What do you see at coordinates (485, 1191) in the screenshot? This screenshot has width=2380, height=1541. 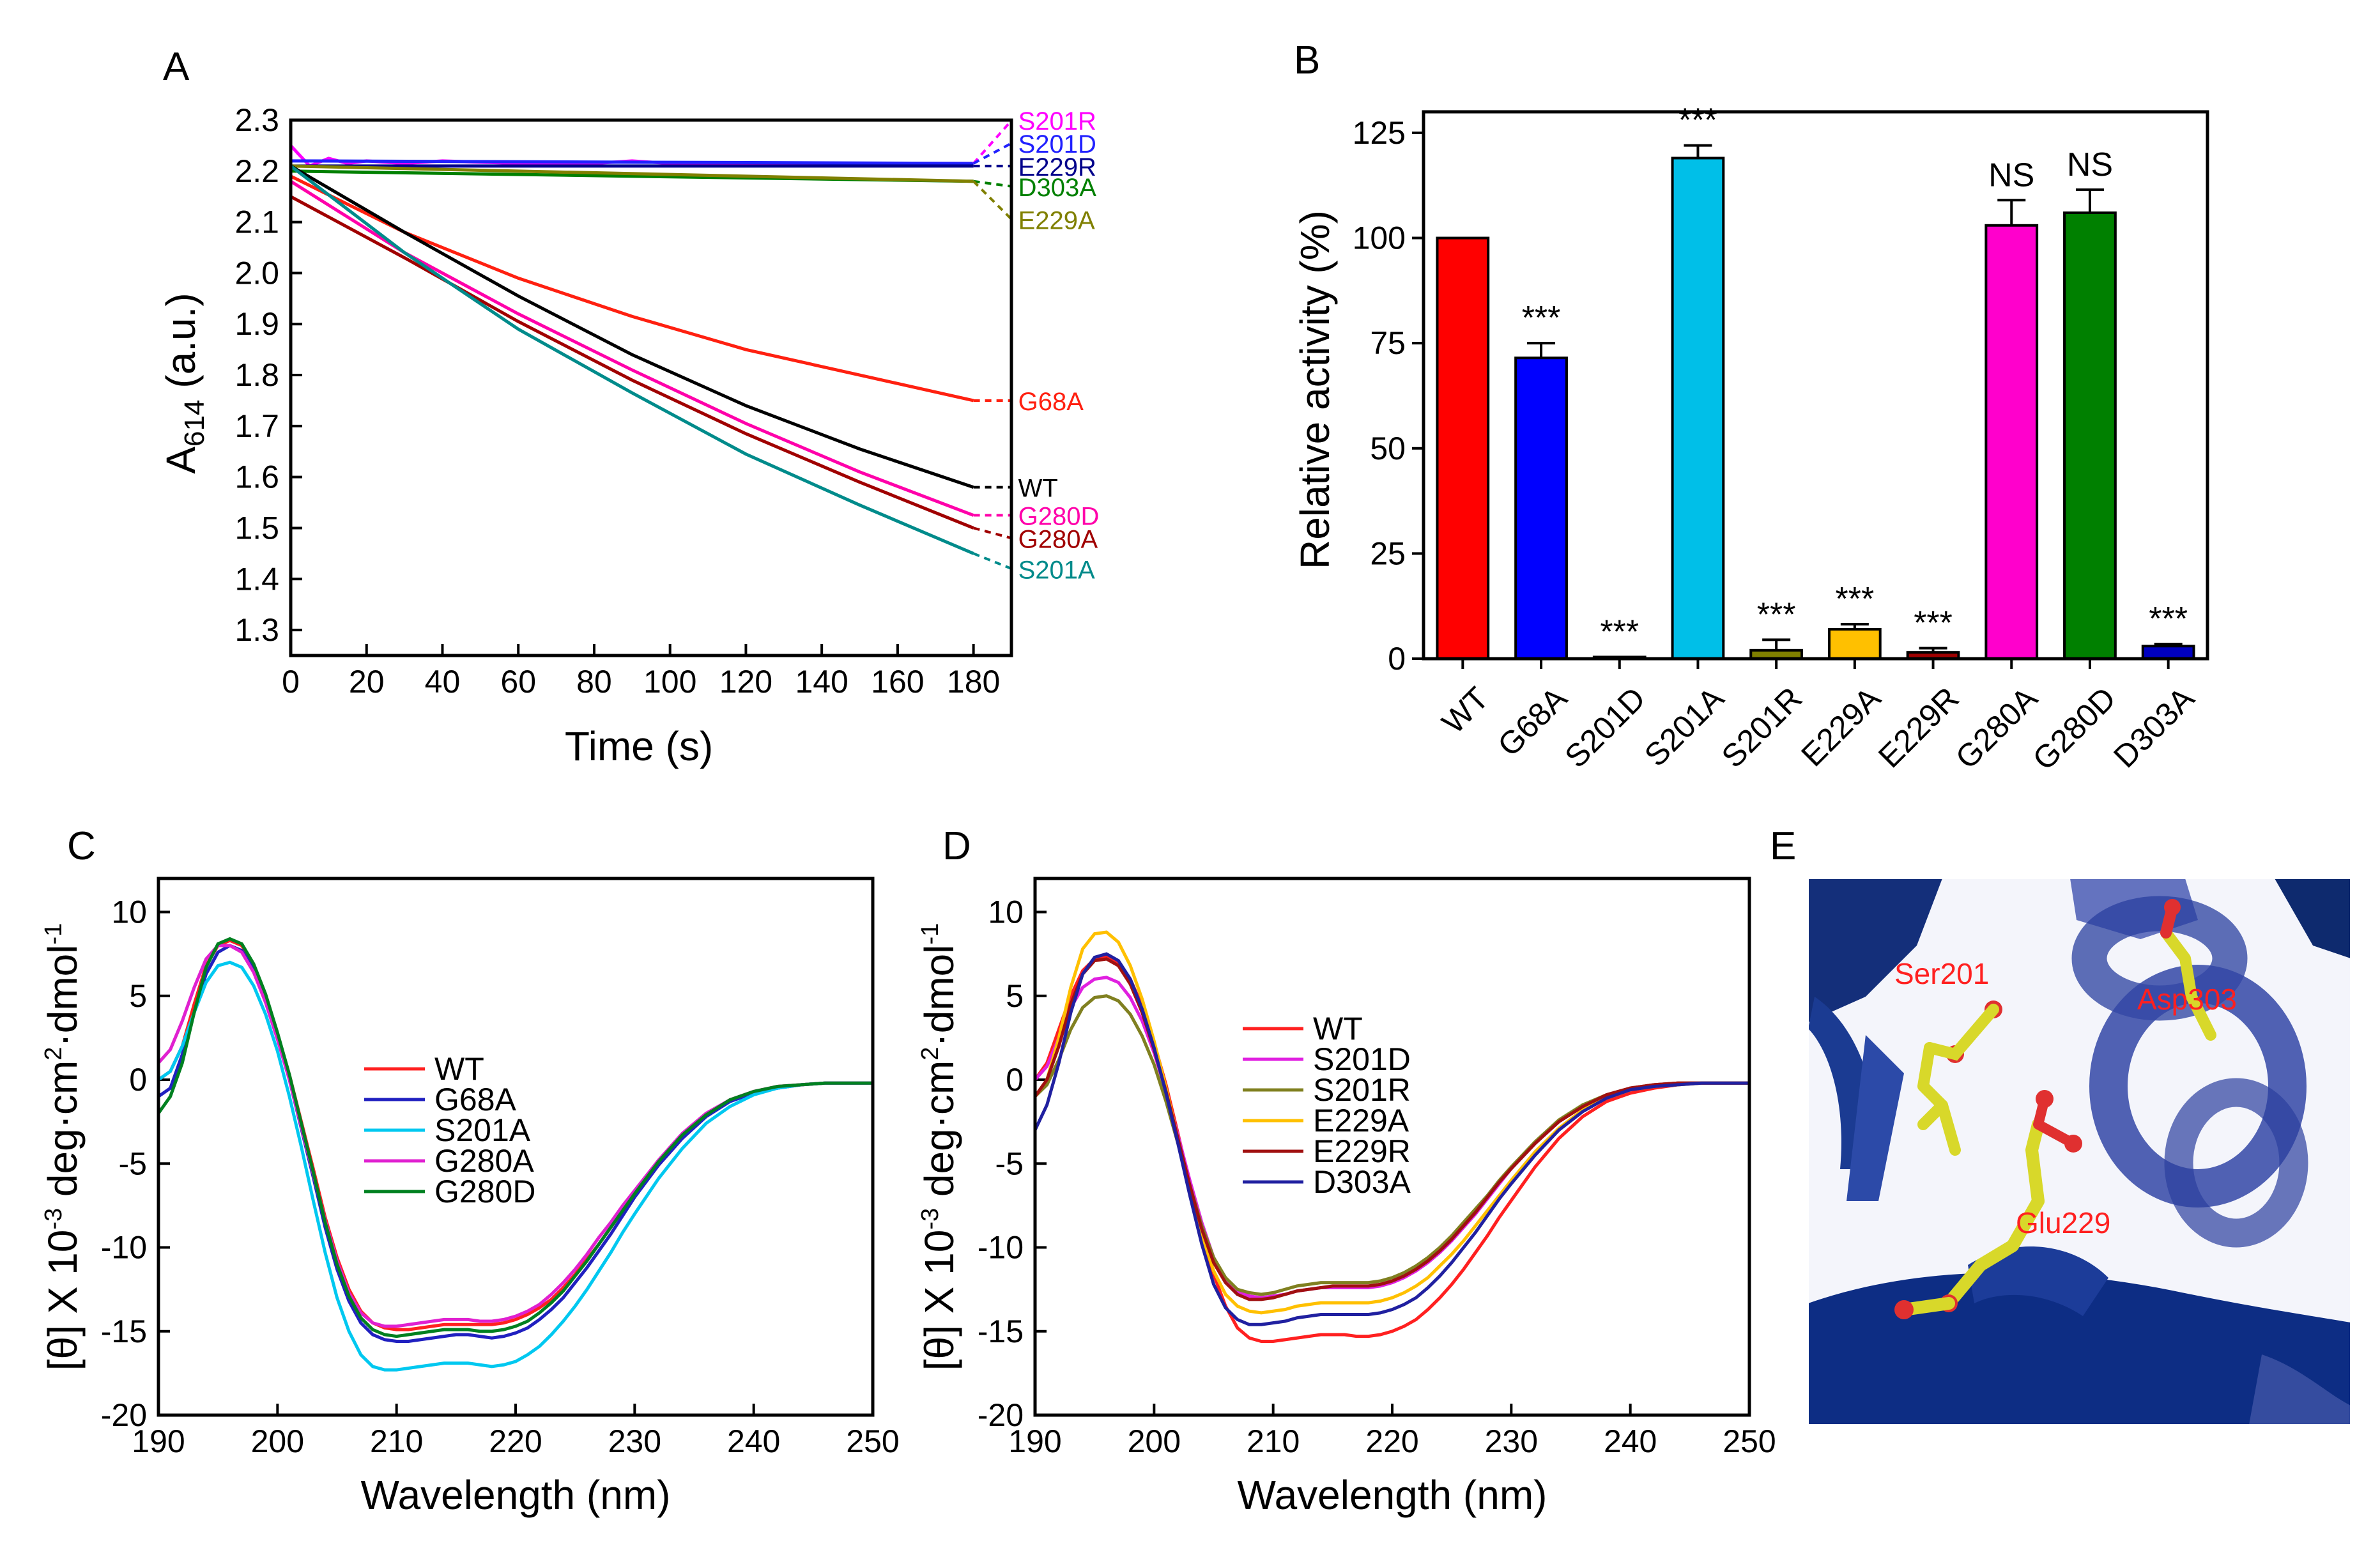 I see `legend-label-g280d: G280D` at bounding box center [485, 1191].